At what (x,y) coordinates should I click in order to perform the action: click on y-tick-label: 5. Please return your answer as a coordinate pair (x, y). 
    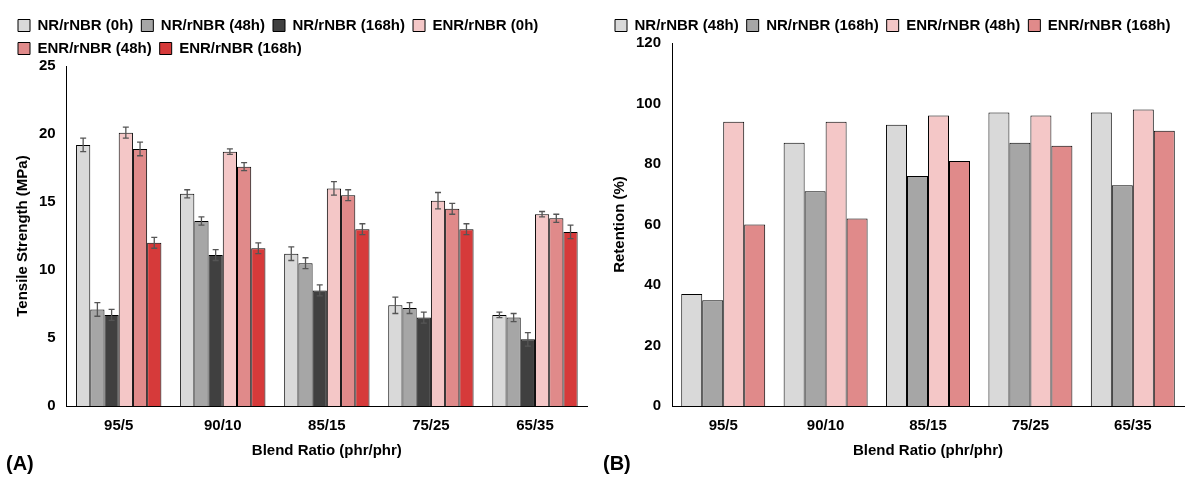
    Looking at the image, I should click on (51, 337).